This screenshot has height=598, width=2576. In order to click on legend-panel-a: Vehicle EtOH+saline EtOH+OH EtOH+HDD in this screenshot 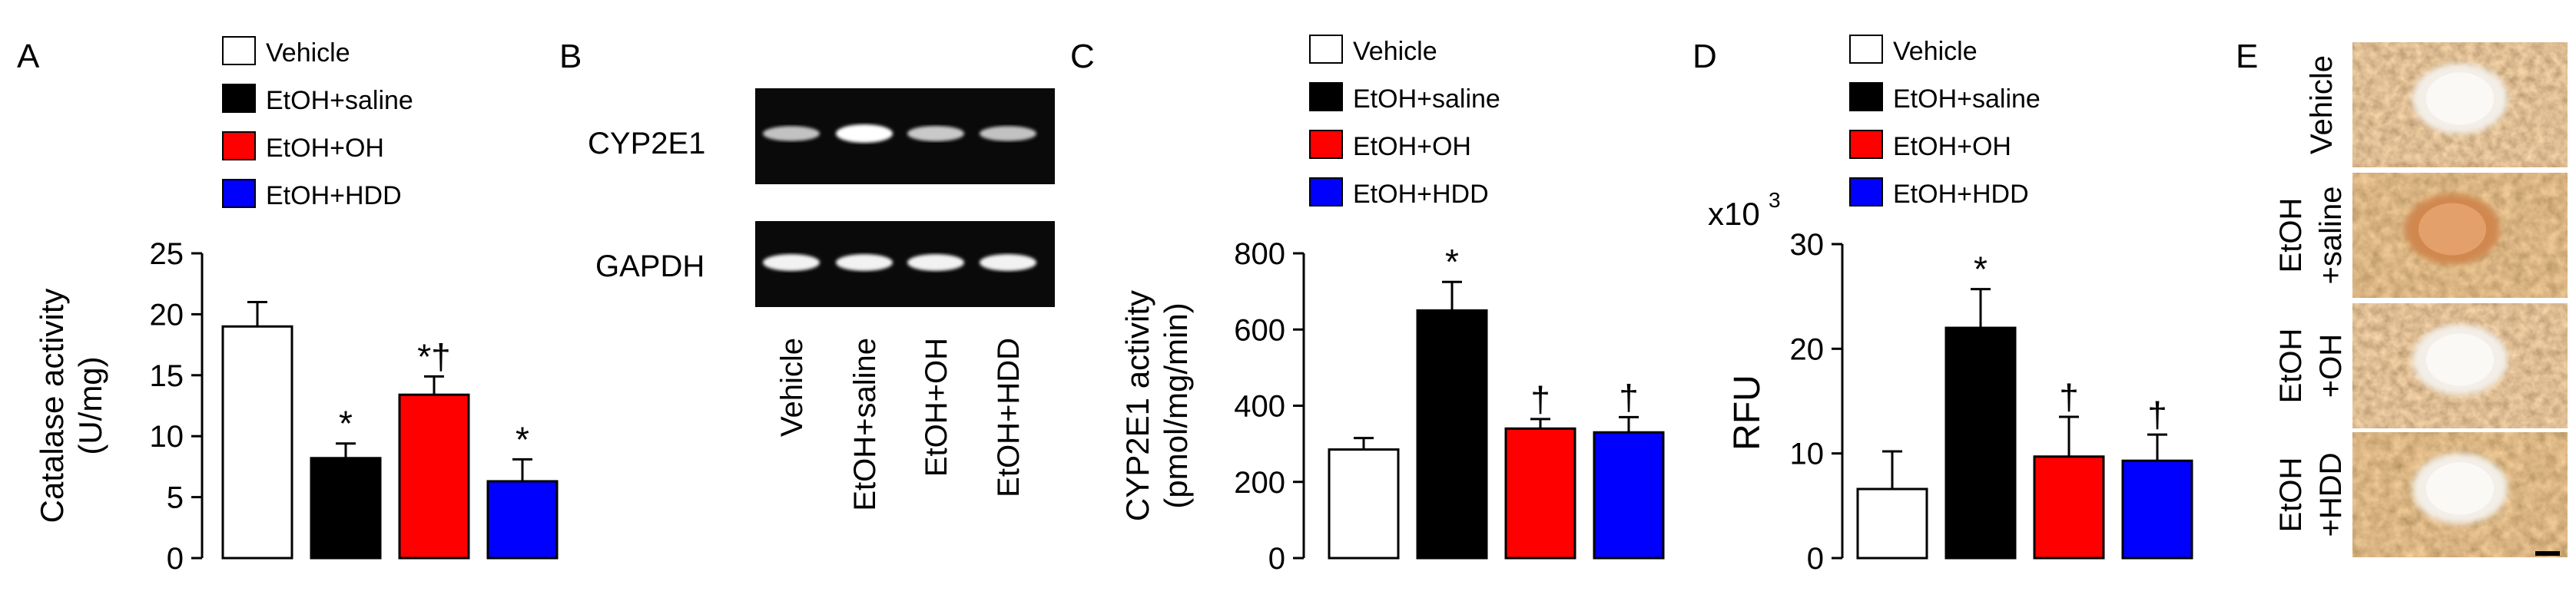, I will do `click(317, 123)`.